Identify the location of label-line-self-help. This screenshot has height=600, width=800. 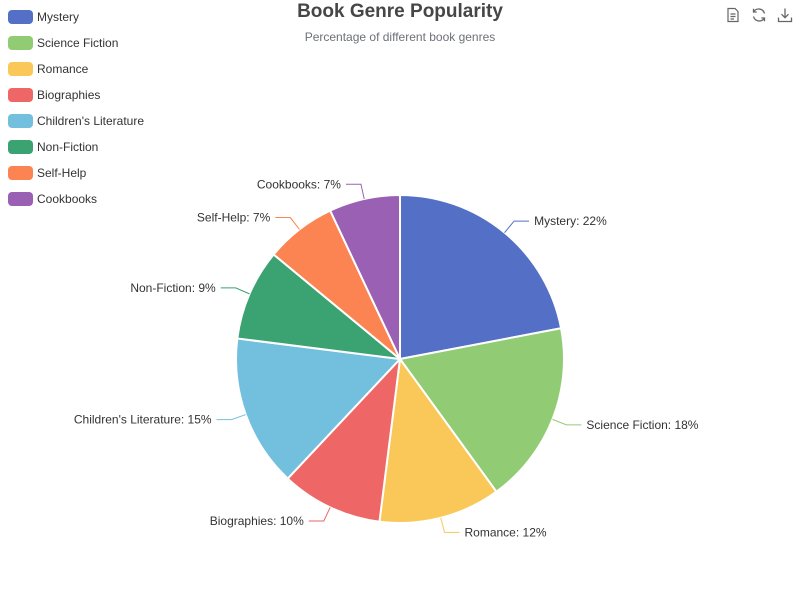
(287, 223).